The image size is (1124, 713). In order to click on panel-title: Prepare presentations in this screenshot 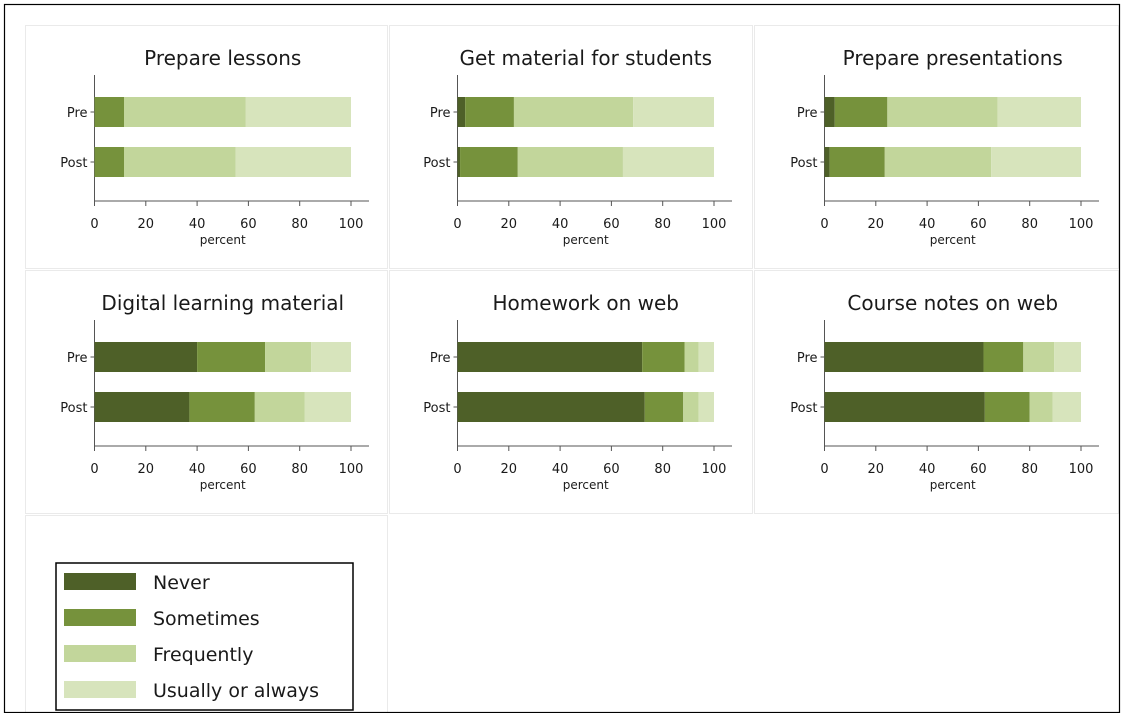, I will do `click(953, 58)`.